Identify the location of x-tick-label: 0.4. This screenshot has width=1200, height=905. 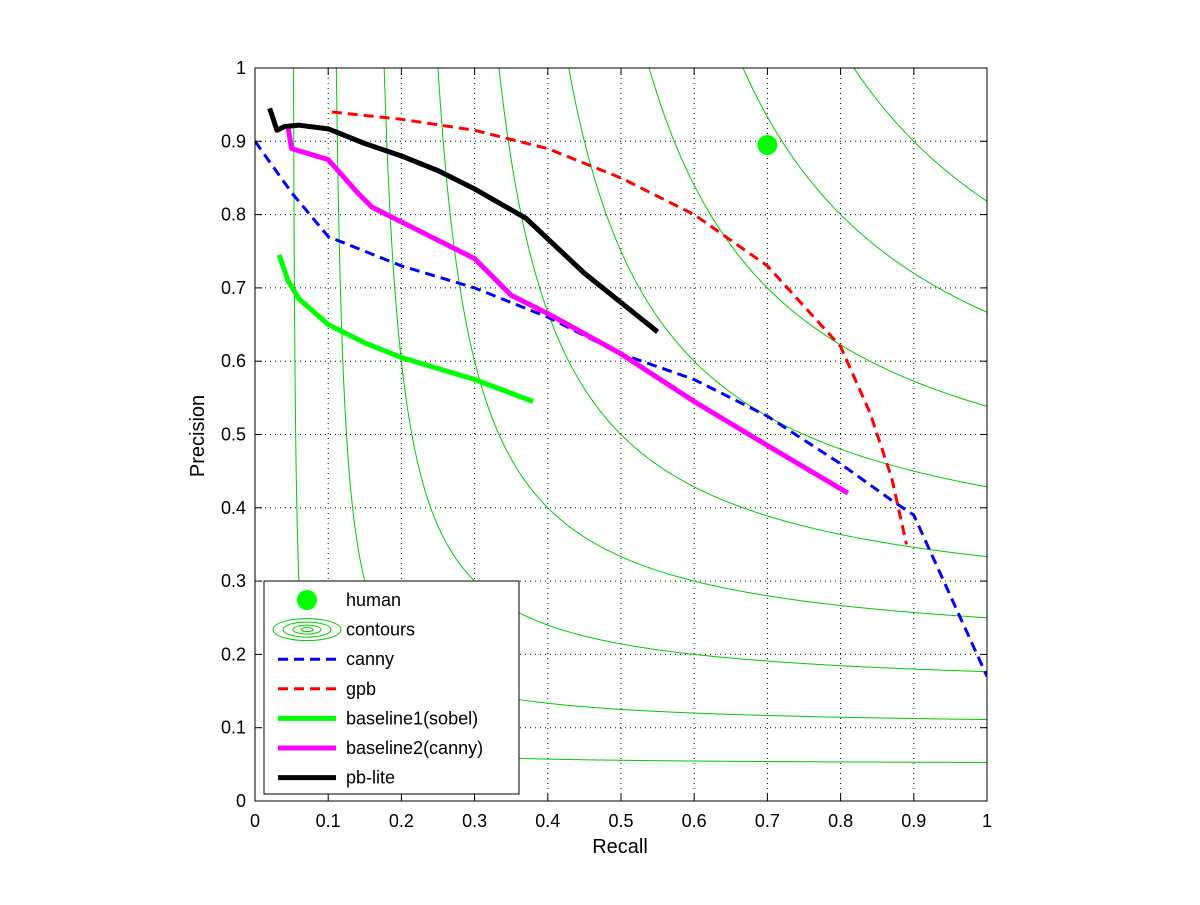
(547, 821).